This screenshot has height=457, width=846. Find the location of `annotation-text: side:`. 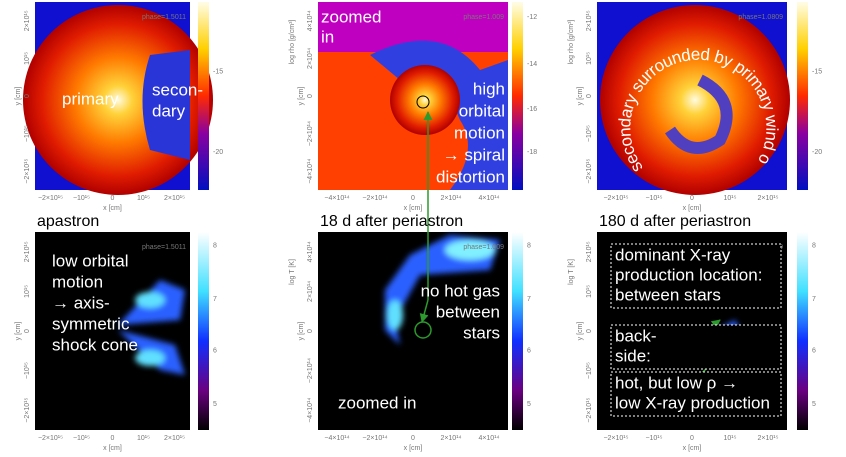

annotation-text: side: is located at coordinates (633, 355).